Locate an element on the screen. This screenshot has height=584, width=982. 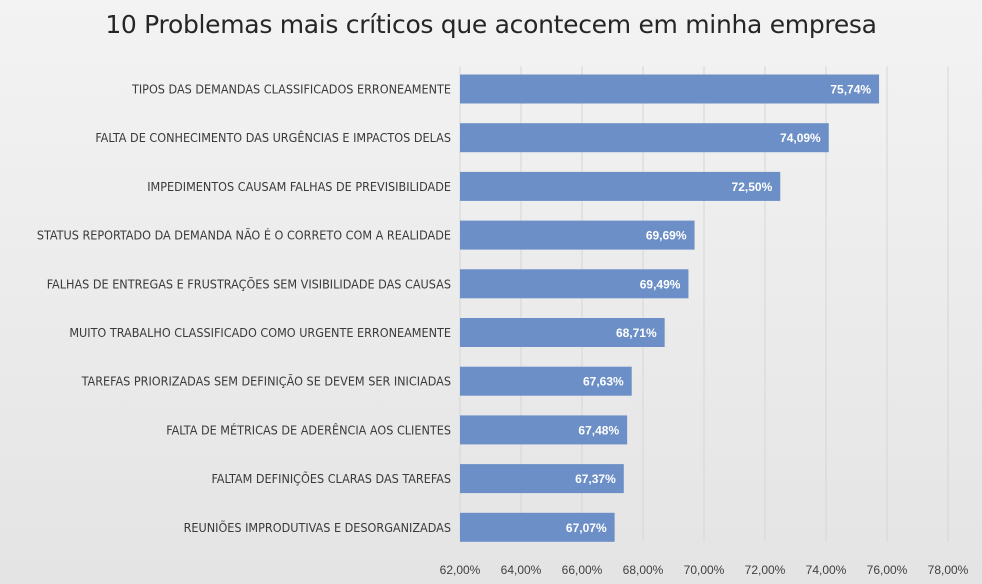
data-label: 75,74% is located at coordinates (850, 90).